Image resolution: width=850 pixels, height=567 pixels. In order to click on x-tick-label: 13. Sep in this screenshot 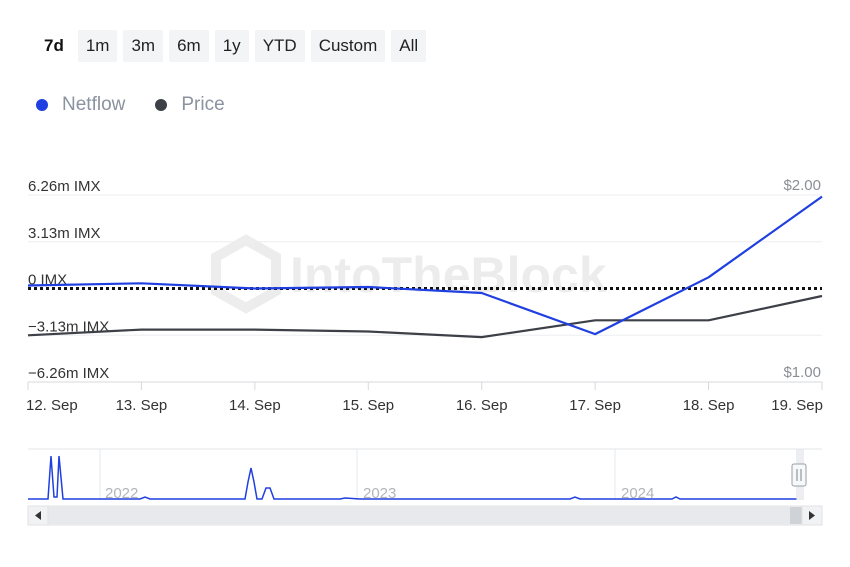, I will do `click(142, 405)`.